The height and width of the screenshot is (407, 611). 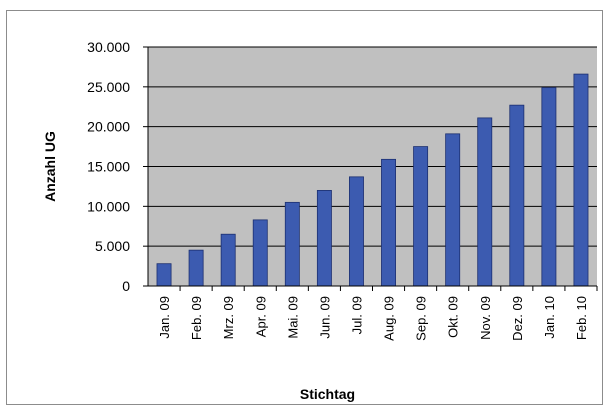 What do you see at coordinates (356, 315) in the screenshot?
I see `x-tick-label: Jul. 09` at bounding box center [356, 315].